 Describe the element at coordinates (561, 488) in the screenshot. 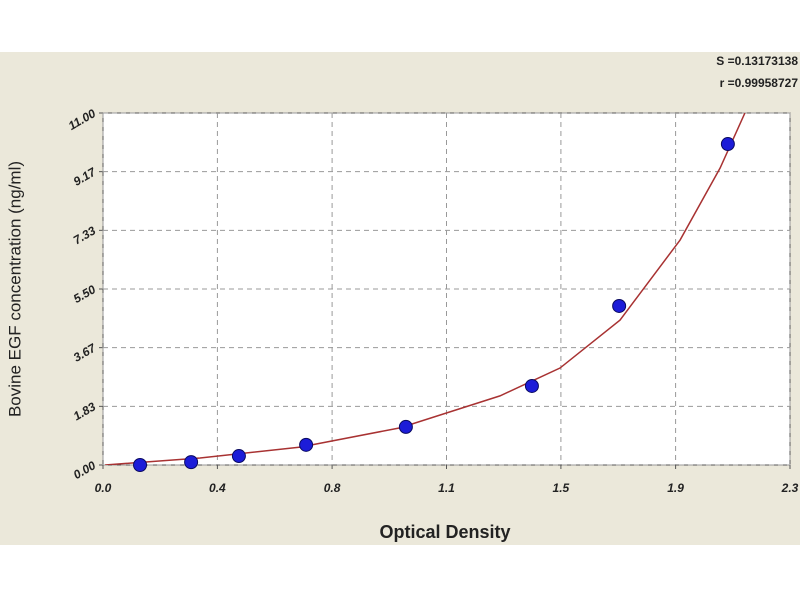

I see `x-tick-label: 1.5` at that location.